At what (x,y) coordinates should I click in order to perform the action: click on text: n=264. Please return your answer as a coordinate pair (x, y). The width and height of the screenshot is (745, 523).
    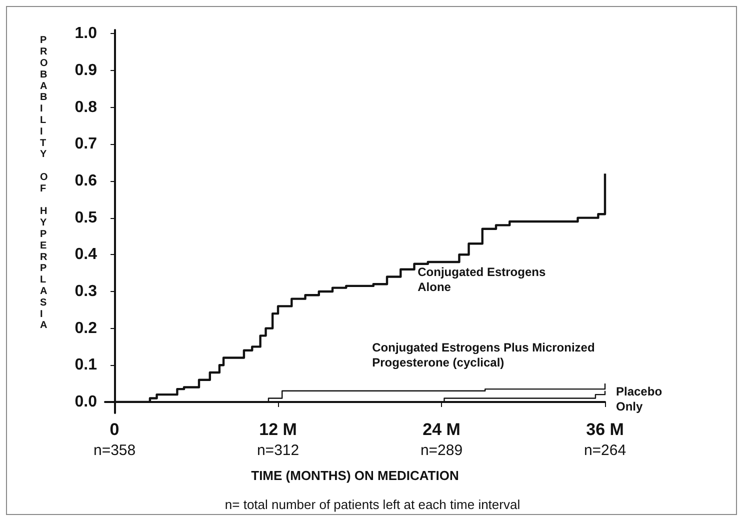
    Looking at the image, I should click on (605, 450).